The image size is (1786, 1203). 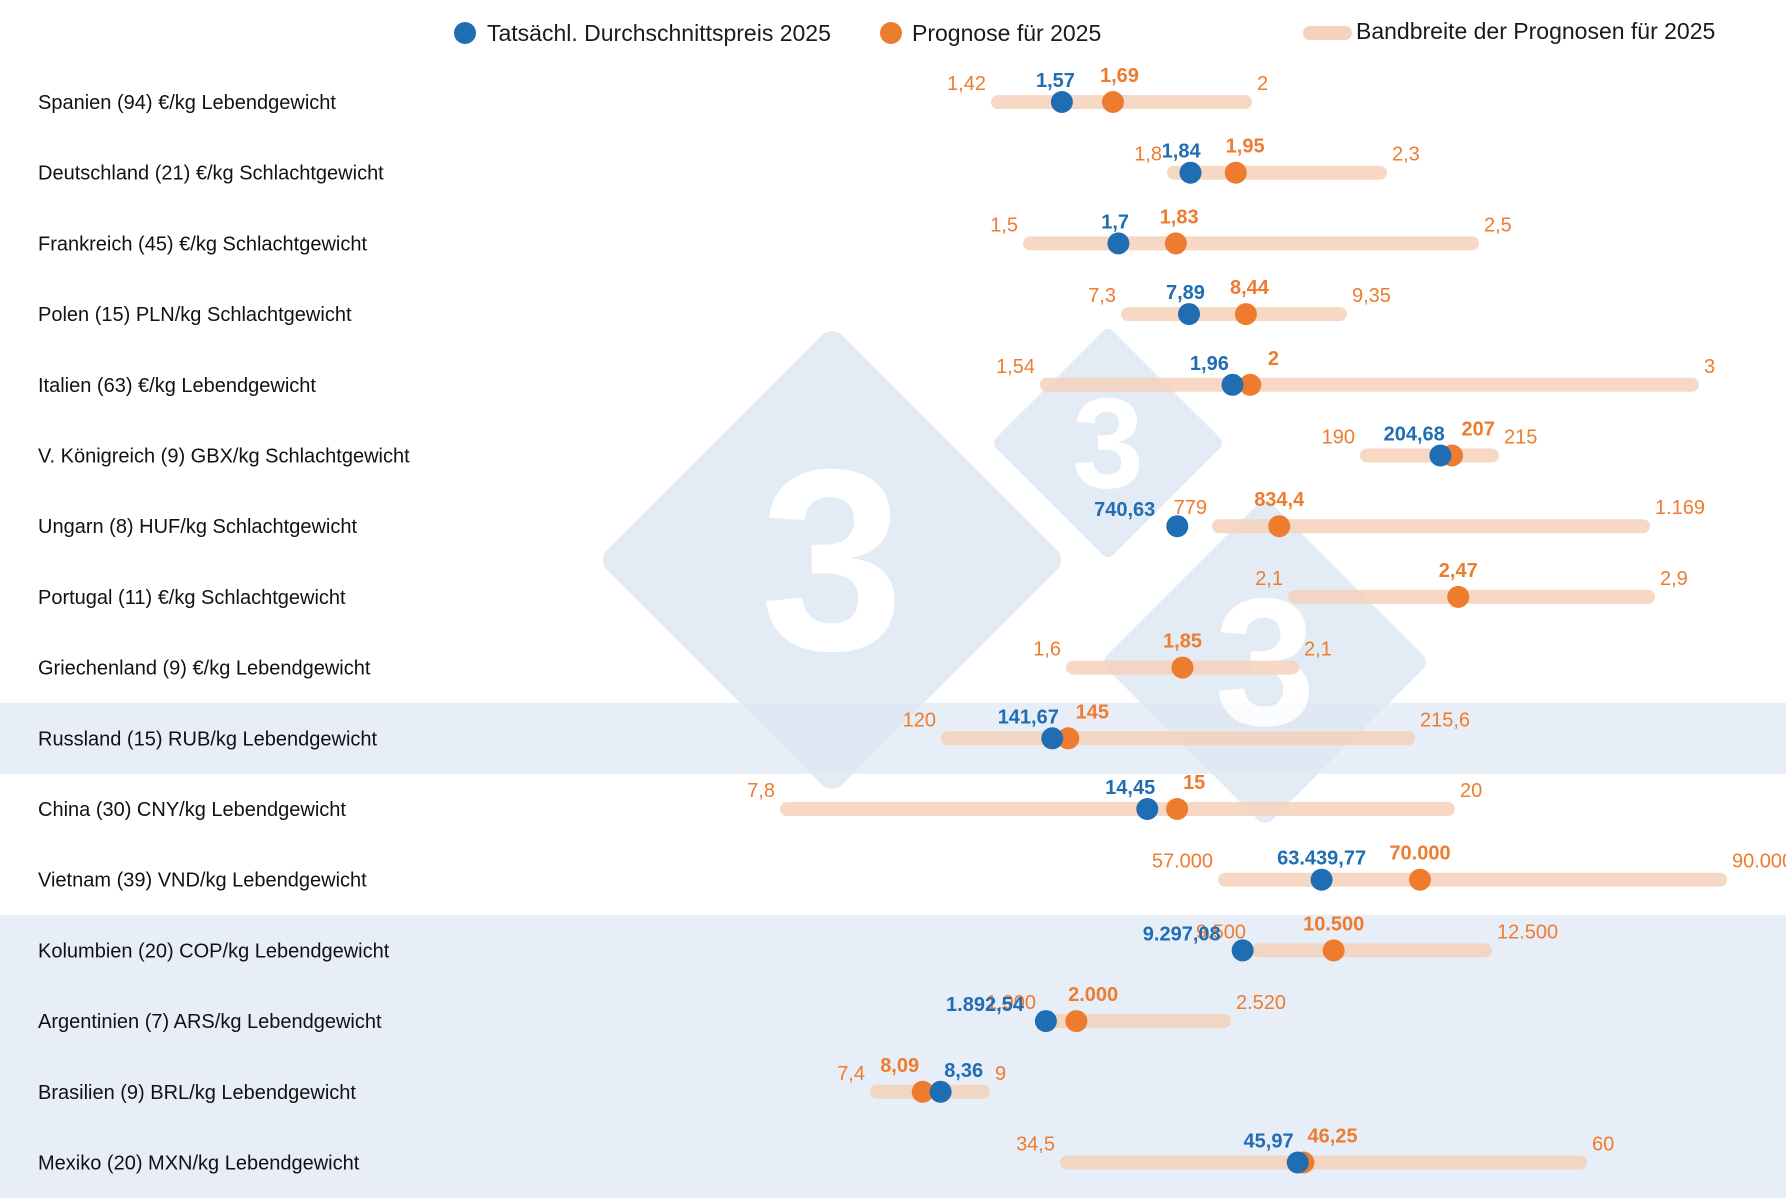 What do you see at coordinates (1603, 1145) in the screenshot?
I see `range-max-label: 60` at bounding box center [1603, 1145].